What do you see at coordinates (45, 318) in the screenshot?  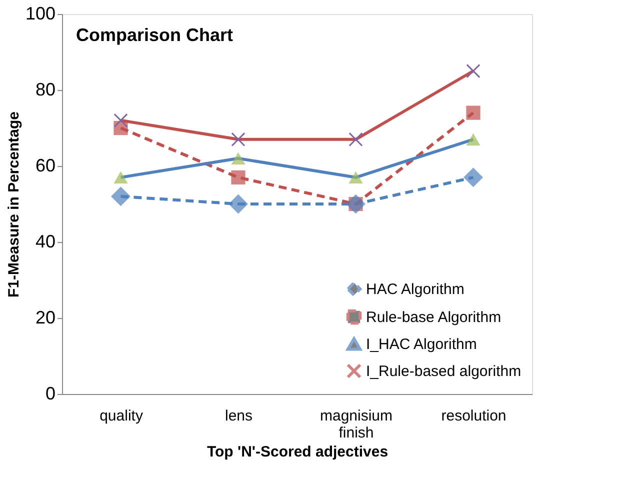 I see `y-tick-label: 20` at bounding box center [45, 318].